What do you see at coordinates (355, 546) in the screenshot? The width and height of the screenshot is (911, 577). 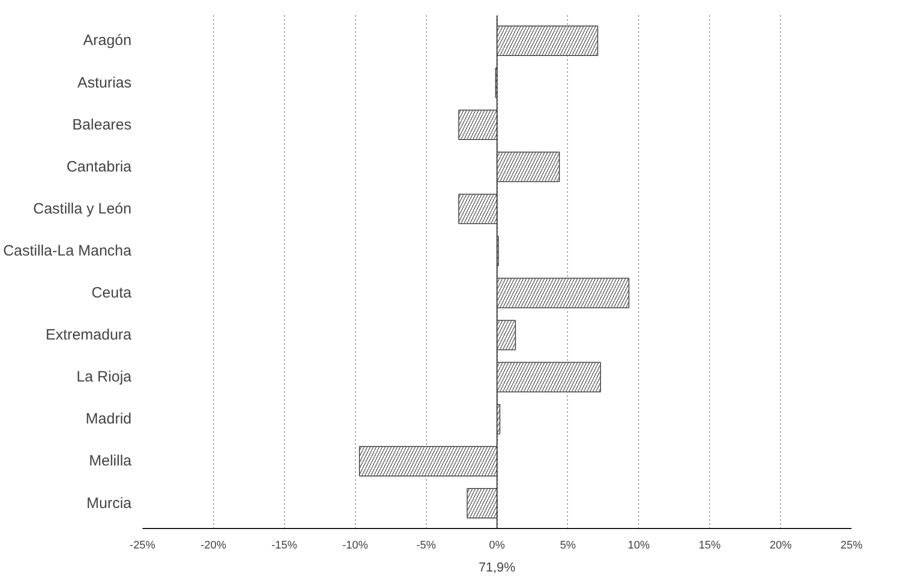 I see `x-tick-label: -10%` at bounding box center [355, 546].